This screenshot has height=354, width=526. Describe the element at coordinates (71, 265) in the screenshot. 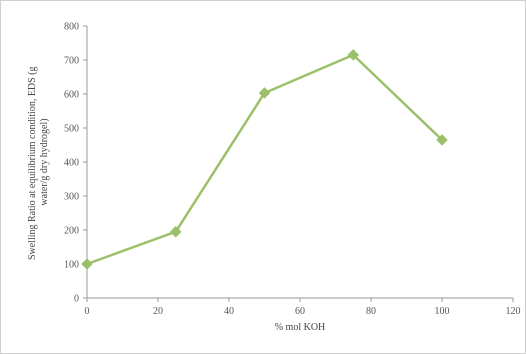

I see `y-tick-label: 100` at that location.